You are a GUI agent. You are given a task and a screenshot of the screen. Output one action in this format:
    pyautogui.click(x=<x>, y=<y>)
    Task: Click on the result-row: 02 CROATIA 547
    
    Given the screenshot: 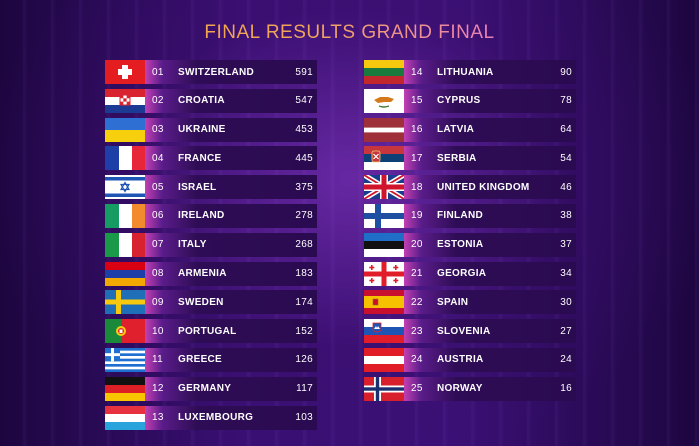 What is the action you would take?
    pyautogui.click(x=211, y=100)
    